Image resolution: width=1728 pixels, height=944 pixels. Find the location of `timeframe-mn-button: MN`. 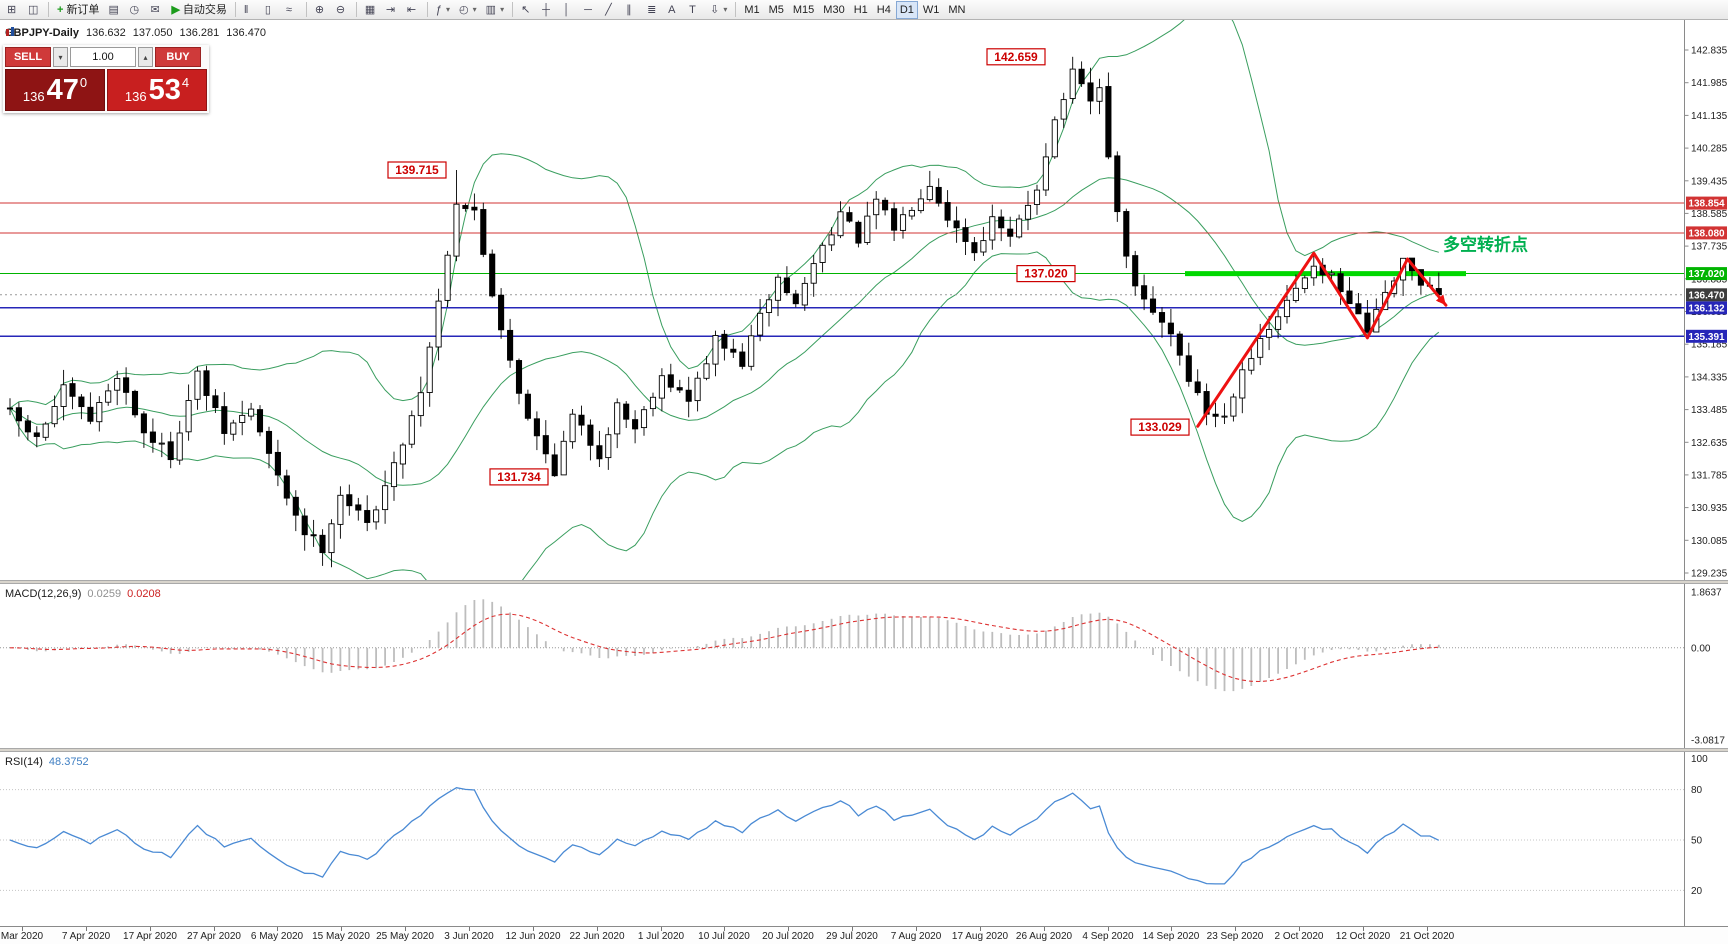

timeframe-mn-button: MN is located at coordinates (956, 10).